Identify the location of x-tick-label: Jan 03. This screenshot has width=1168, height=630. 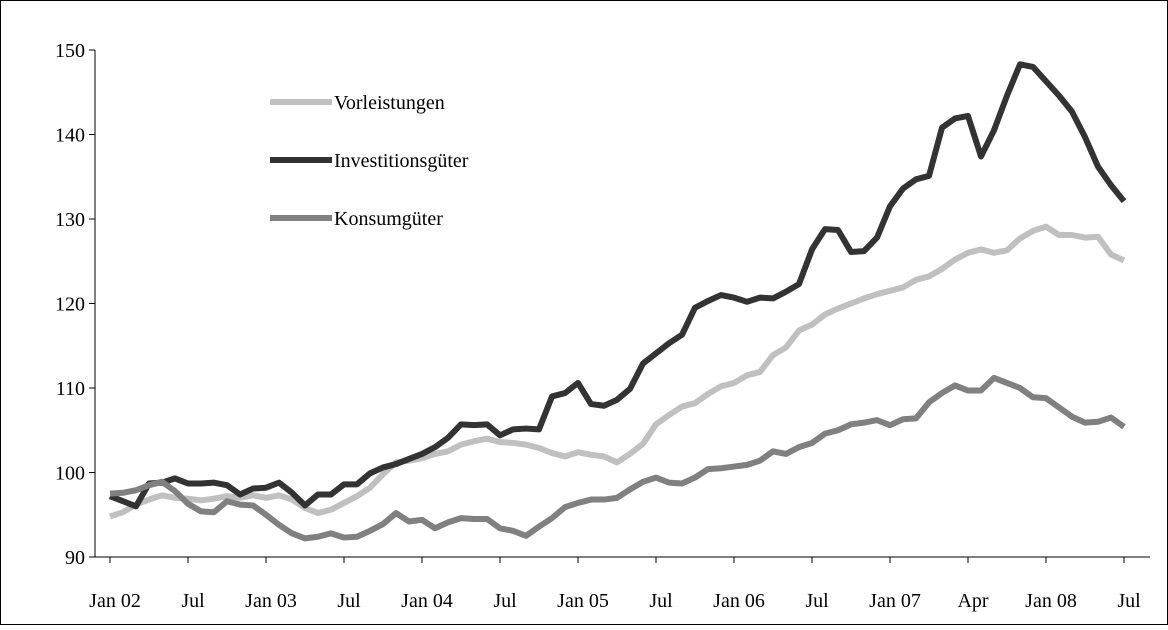
(271, 601).